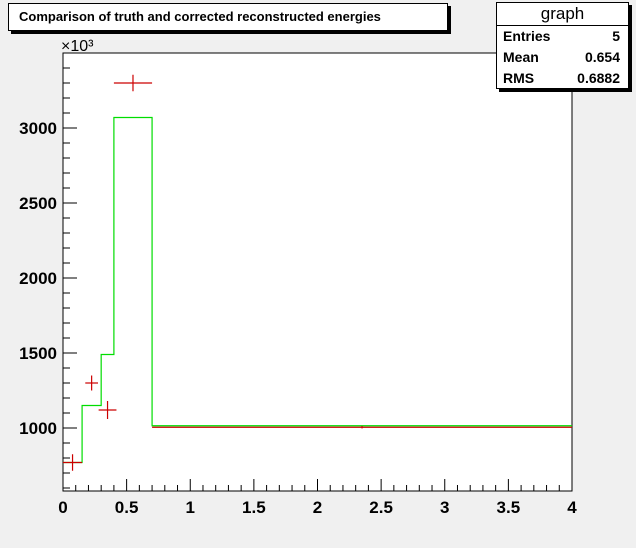 The width and height of the screenshot is (636, 548). Describe the element at coordinates (62, 507) in the screenshot. I see `x-tick-label: 0` at that location.